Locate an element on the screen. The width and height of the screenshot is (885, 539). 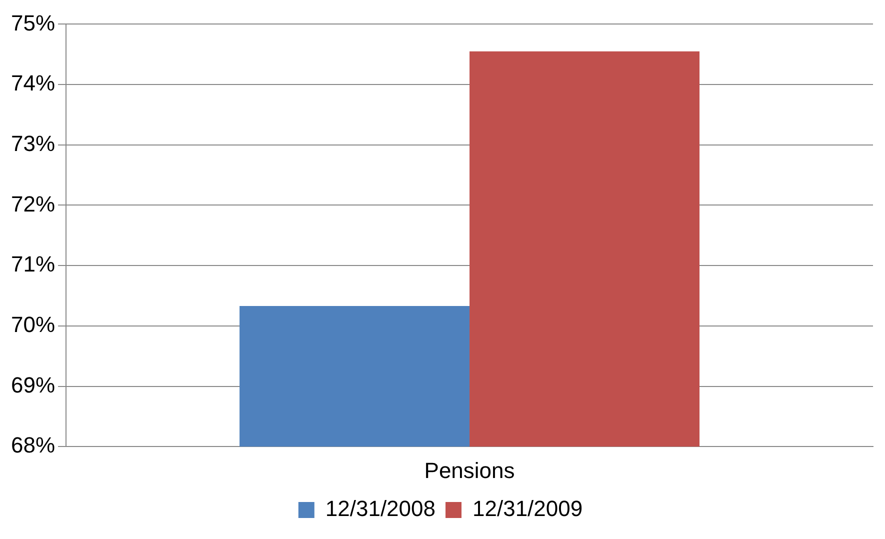
legend-label: 12/31/2008 is located at coordinates (380, 509).